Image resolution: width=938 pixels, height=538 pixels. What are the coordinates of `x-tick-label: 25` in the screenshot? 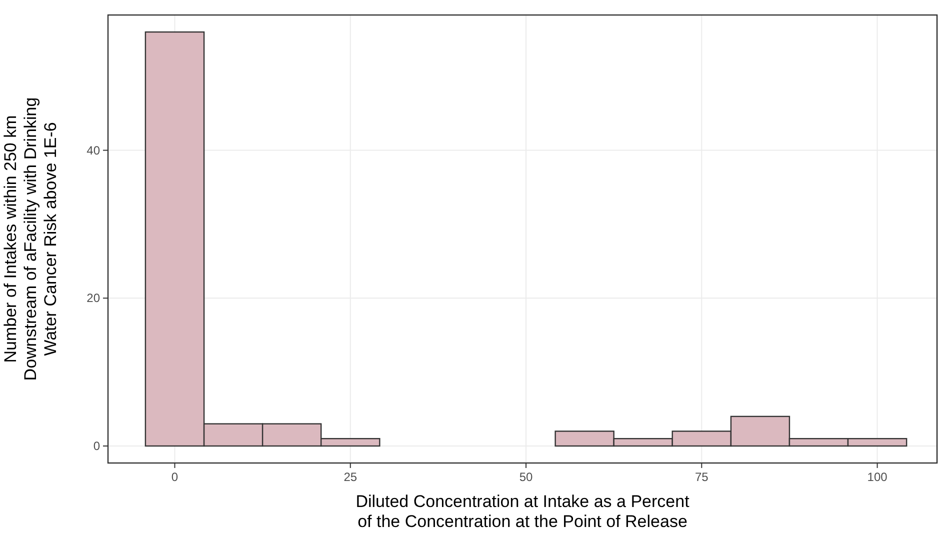 It's located at (351, 477).